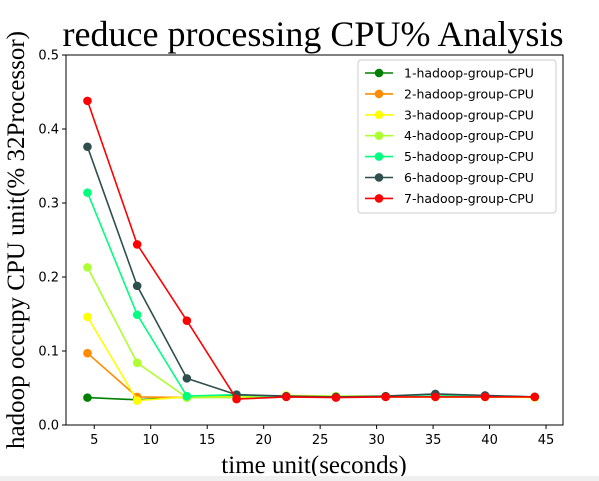 The image size is (599, 481). I want to click on legend-label: 3-hadoop-group-CPU, so click(469, 114).